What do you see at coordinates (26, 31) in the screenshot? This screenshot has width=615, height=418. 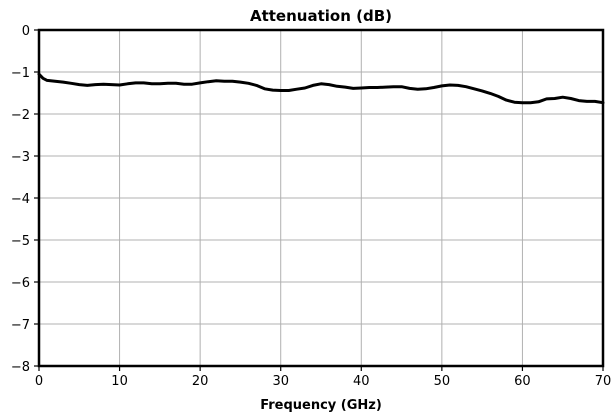 I see `y-tick-label: 0` at bounding box center [26, 31].